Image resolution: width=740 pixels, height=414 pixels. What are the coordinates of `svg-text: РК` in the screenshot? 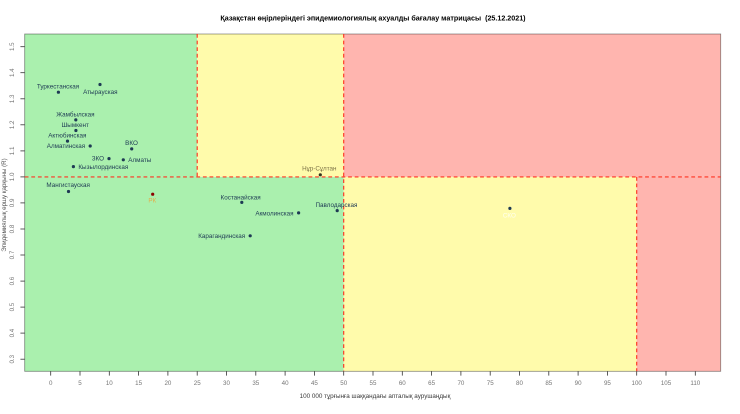 It's located at (152, 200).